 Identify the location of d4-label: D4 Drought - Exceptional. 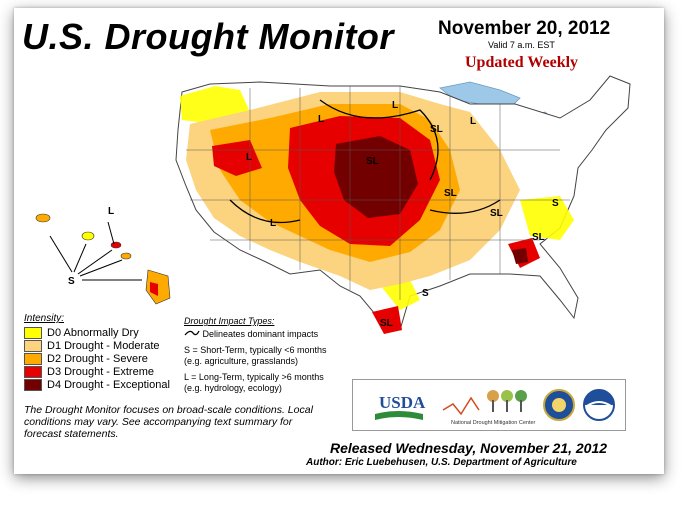
(108, 384).